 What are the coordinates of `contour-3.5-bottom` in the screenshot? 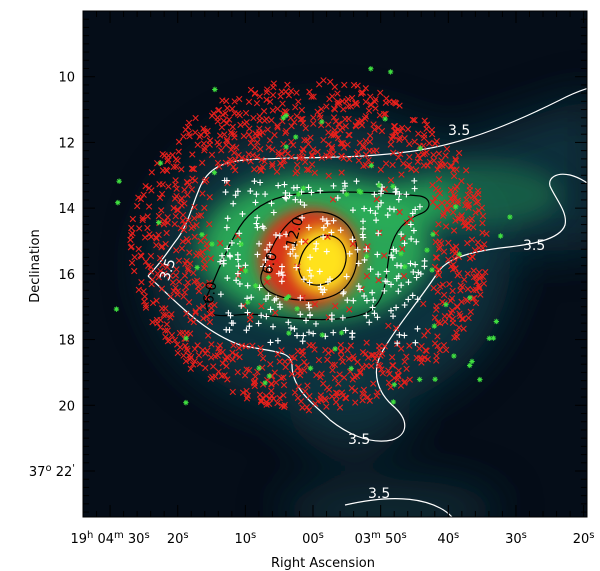 It's located at (398, 507).